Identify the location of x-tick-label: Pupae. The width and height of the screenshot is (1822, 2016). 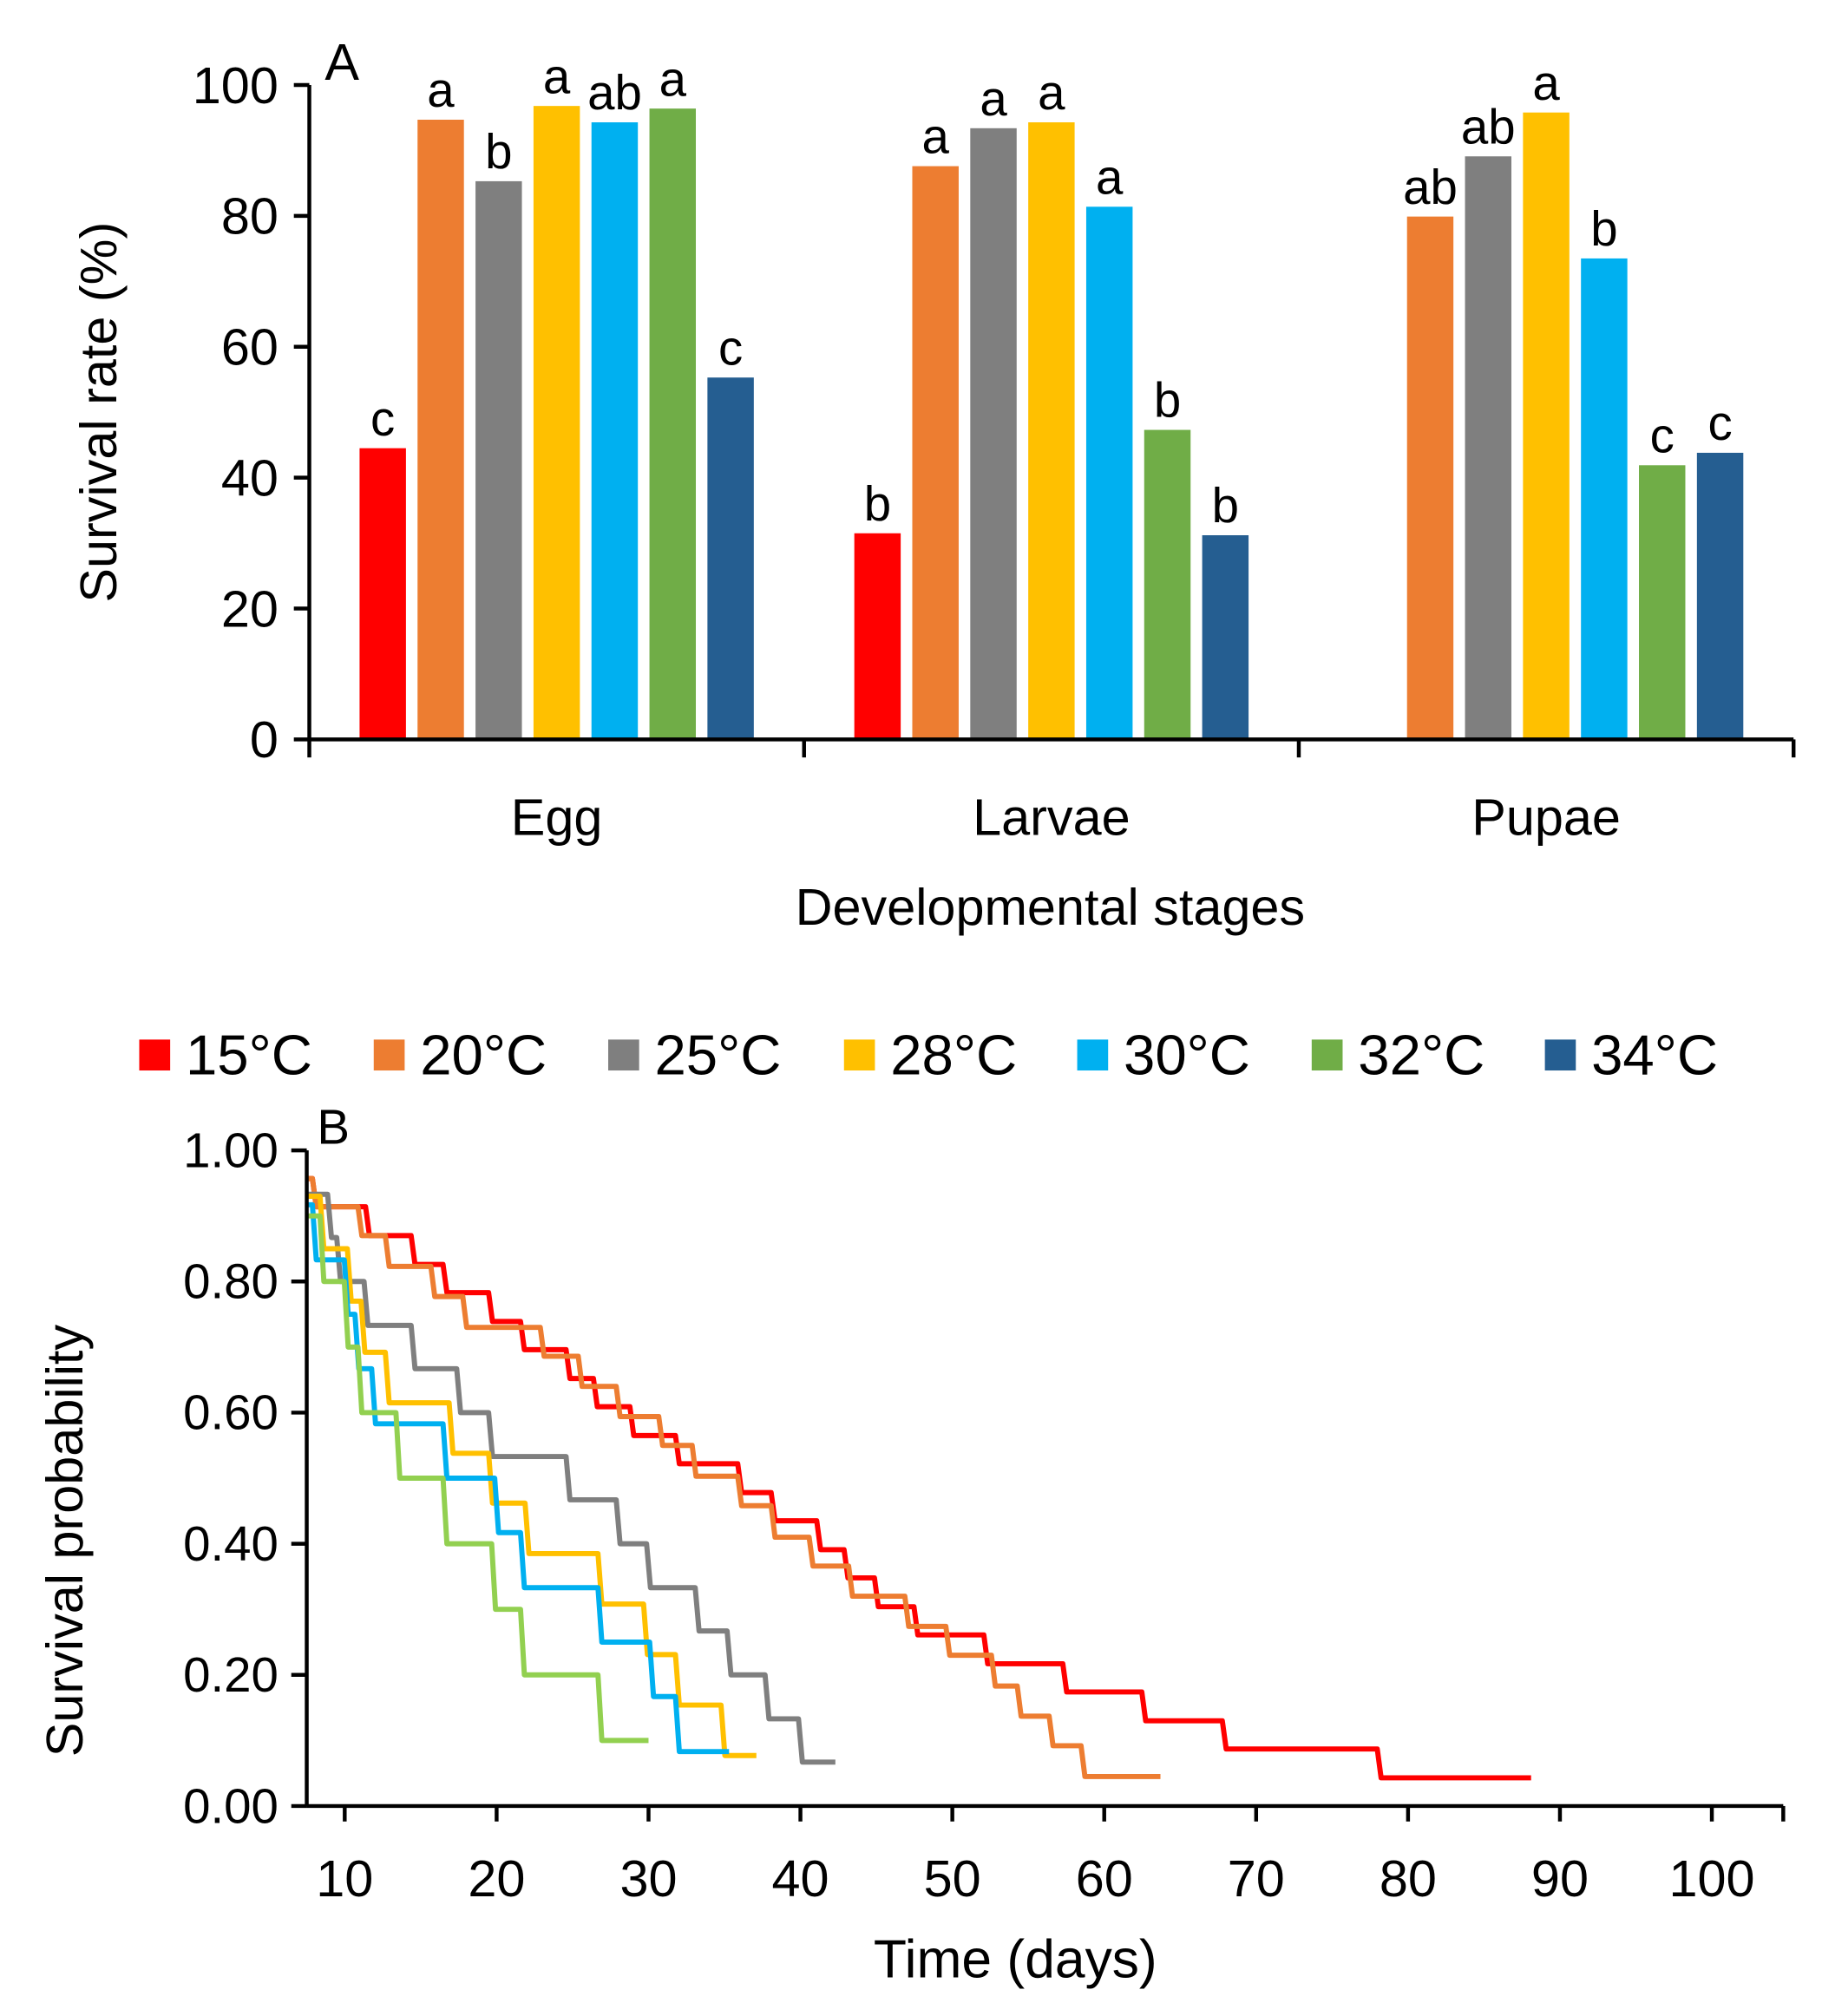
(1546, 817).